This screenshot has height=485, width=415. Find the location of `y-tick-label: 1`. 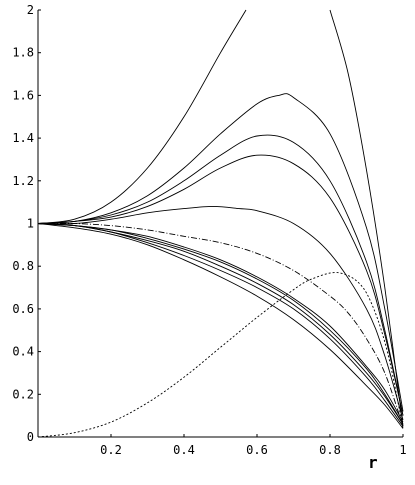

y-tick-label: 1 is located at coordinates (30, 224).